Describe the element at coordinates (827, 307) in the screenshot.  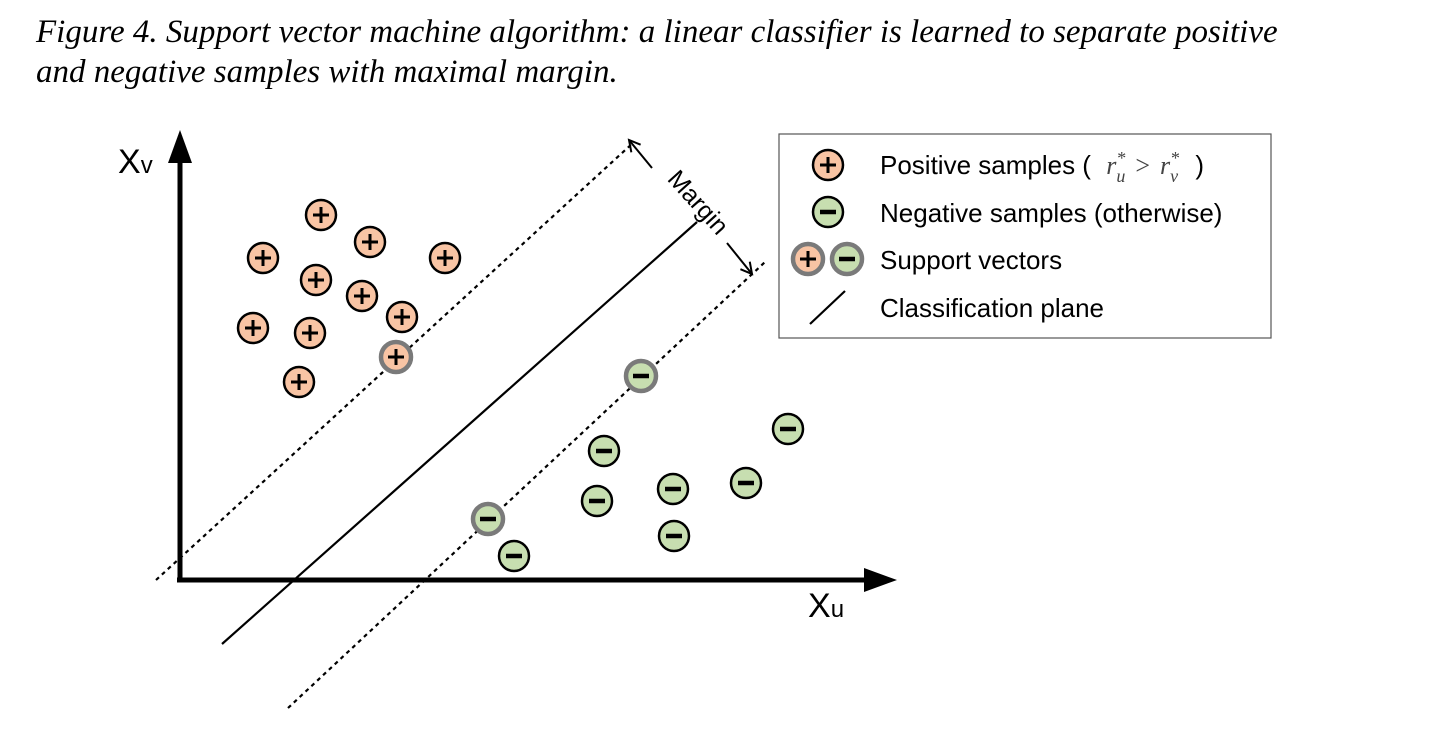
I see `legend-plane-icon` at that location.